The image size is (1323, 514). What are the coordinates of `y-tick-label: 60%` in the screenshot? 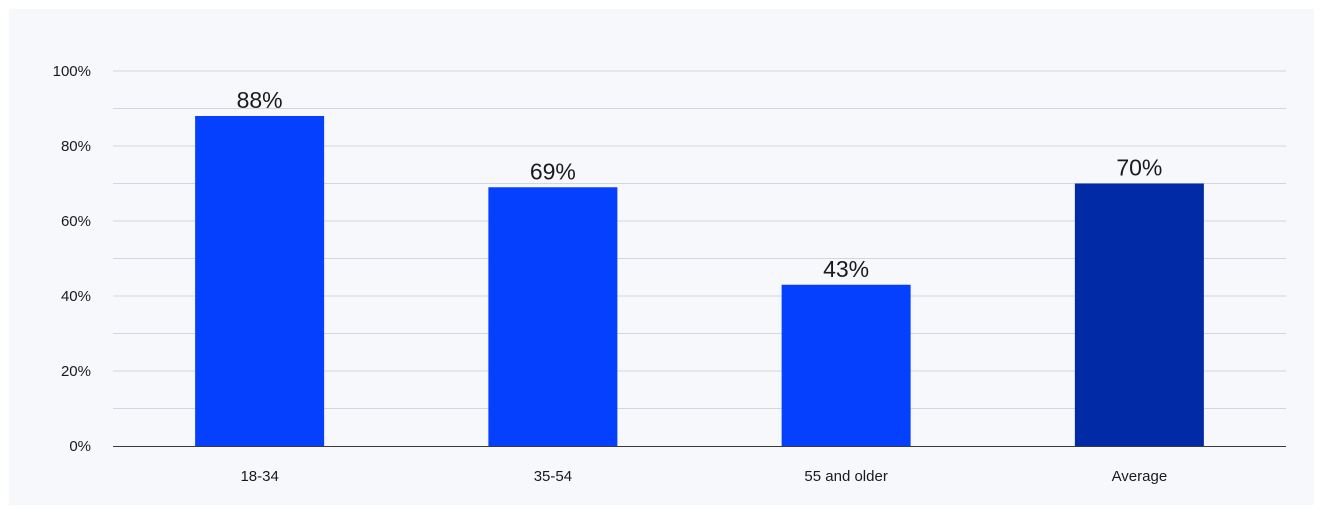 It's located at (76, 221).